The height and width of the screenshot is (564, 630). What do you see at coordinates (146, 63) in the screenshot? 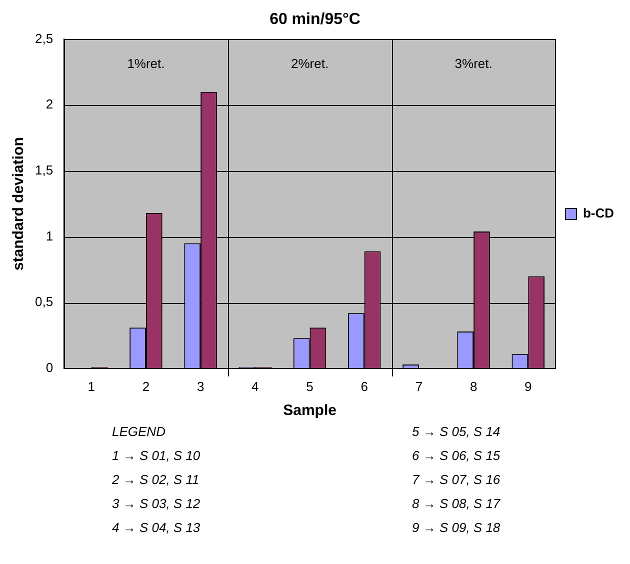
I see `band-label: 1%ret.` at bounding box center [146, 63].